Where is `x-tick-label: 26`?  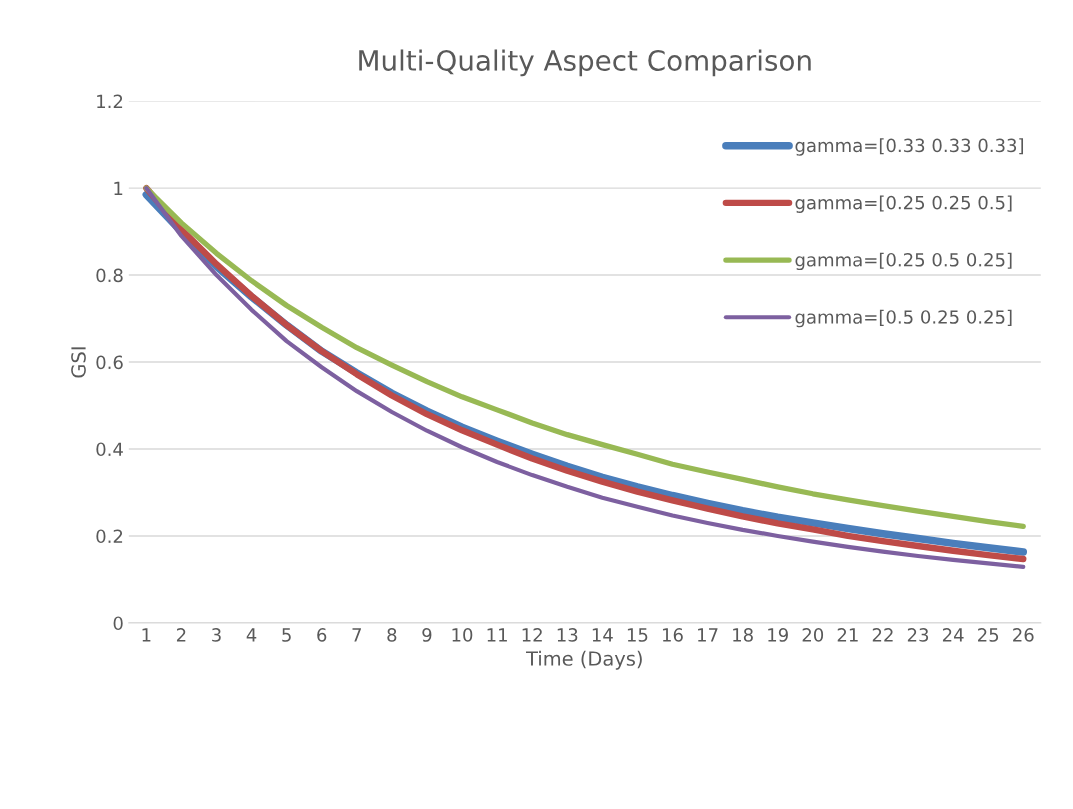
x-tick-label: 26 is located at coordinates (1023, 635).